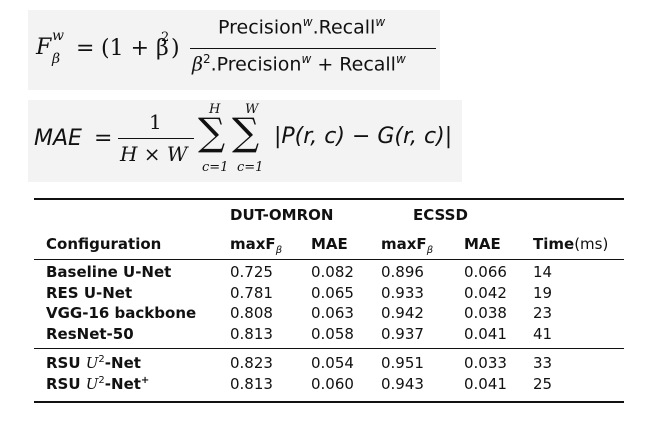  I want to click on mae-frac-denominator: H × W, so click(154, 154).